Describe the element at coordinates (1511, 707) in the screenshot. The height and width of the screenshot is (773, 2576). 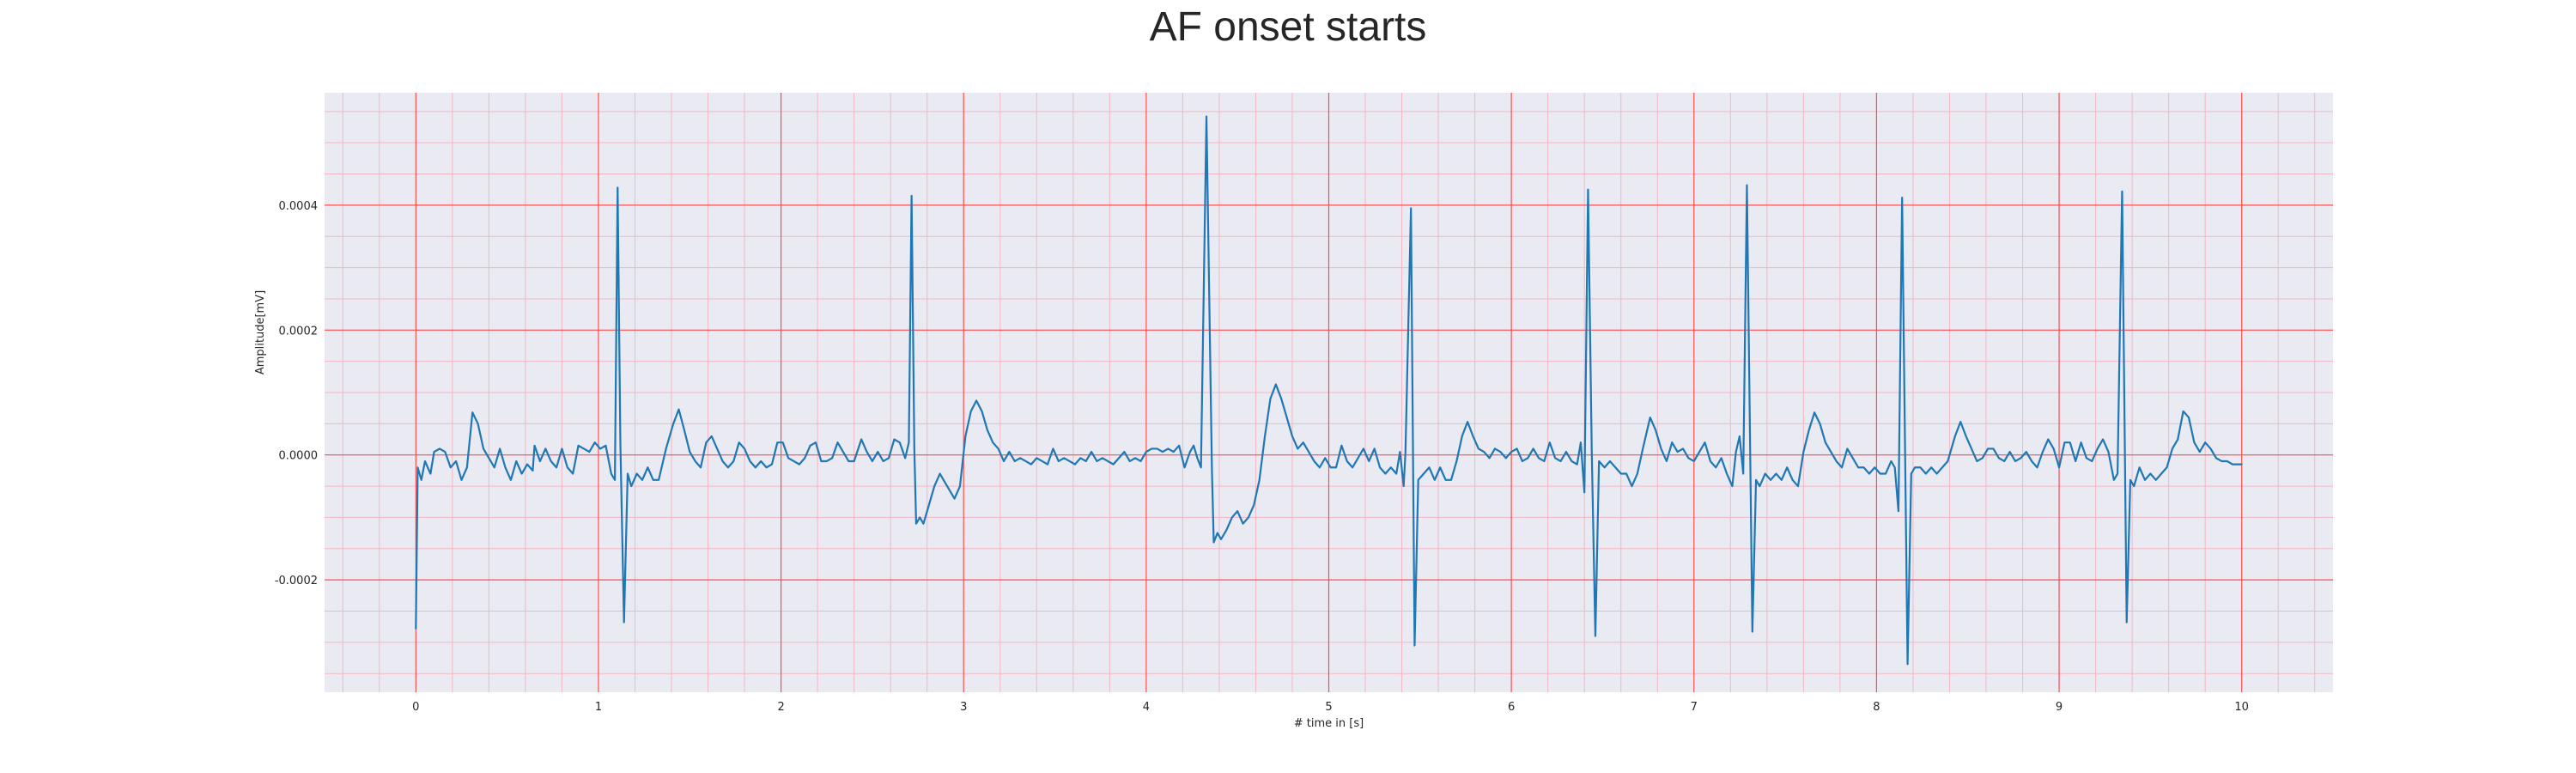
I see `x-tick-label: 6` at that location.